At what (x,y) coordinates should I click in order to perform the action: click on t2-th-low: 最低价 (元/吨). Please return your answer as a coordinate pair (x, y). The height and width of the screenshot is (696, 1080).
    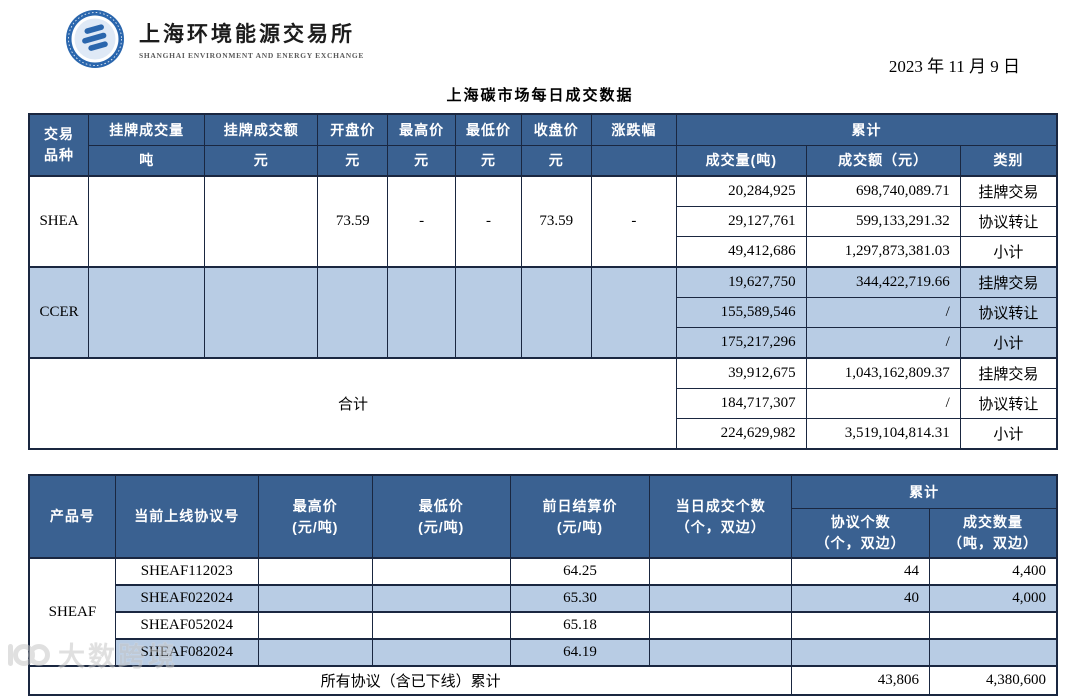
    Looking at the image, I should click on (441, 516).